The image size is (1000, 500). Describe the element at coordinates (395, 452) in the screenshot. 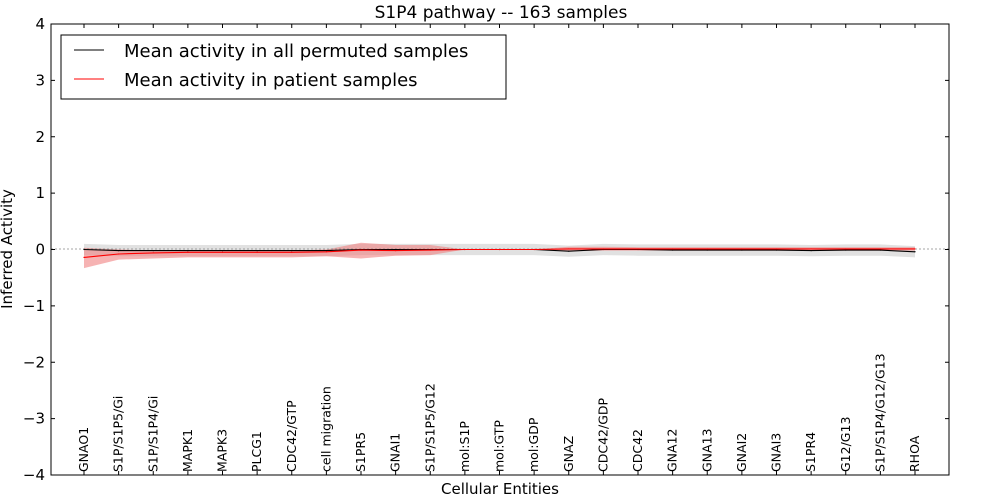

I see `x-tick-label: GNAI1` at that location.